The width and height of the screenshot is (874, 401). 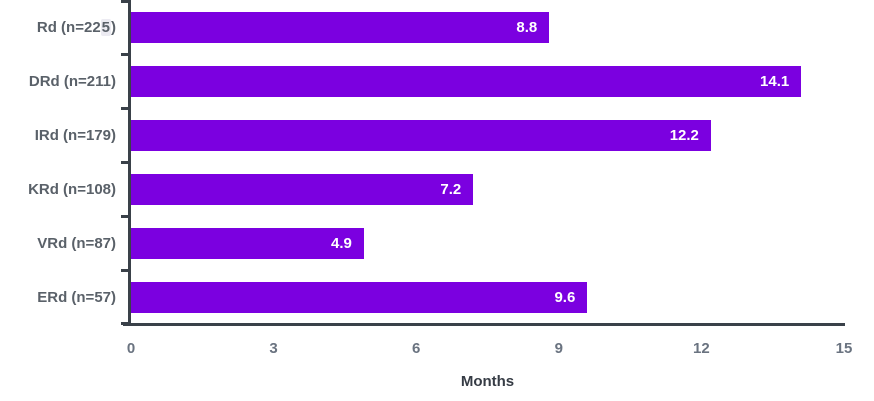 What do you see at coordinates (466, 81) in the screenshot?
I see `bar: 14.1` at bounding box center [466, 81].